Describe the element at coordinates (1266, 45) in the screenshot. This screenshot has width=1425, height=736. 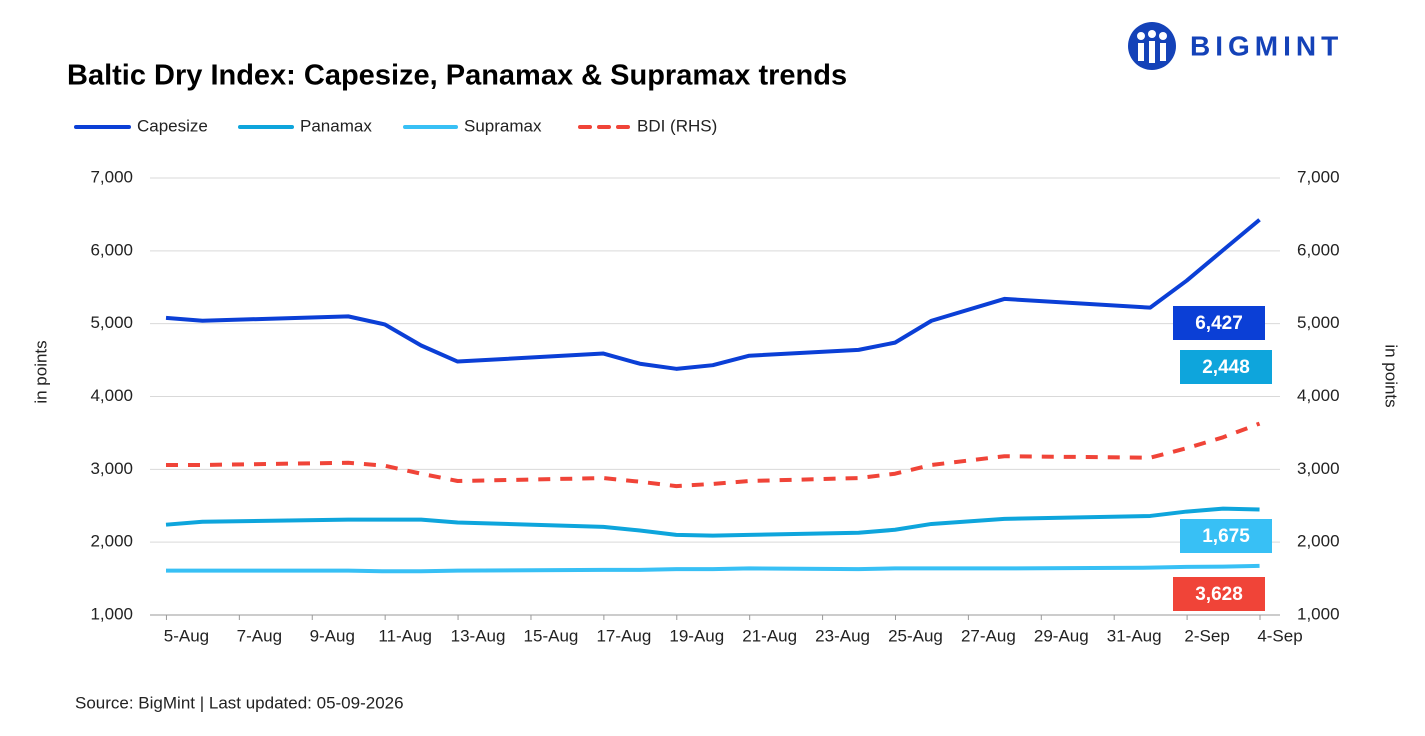
I see `logo-text: BIGMINT` at that location.